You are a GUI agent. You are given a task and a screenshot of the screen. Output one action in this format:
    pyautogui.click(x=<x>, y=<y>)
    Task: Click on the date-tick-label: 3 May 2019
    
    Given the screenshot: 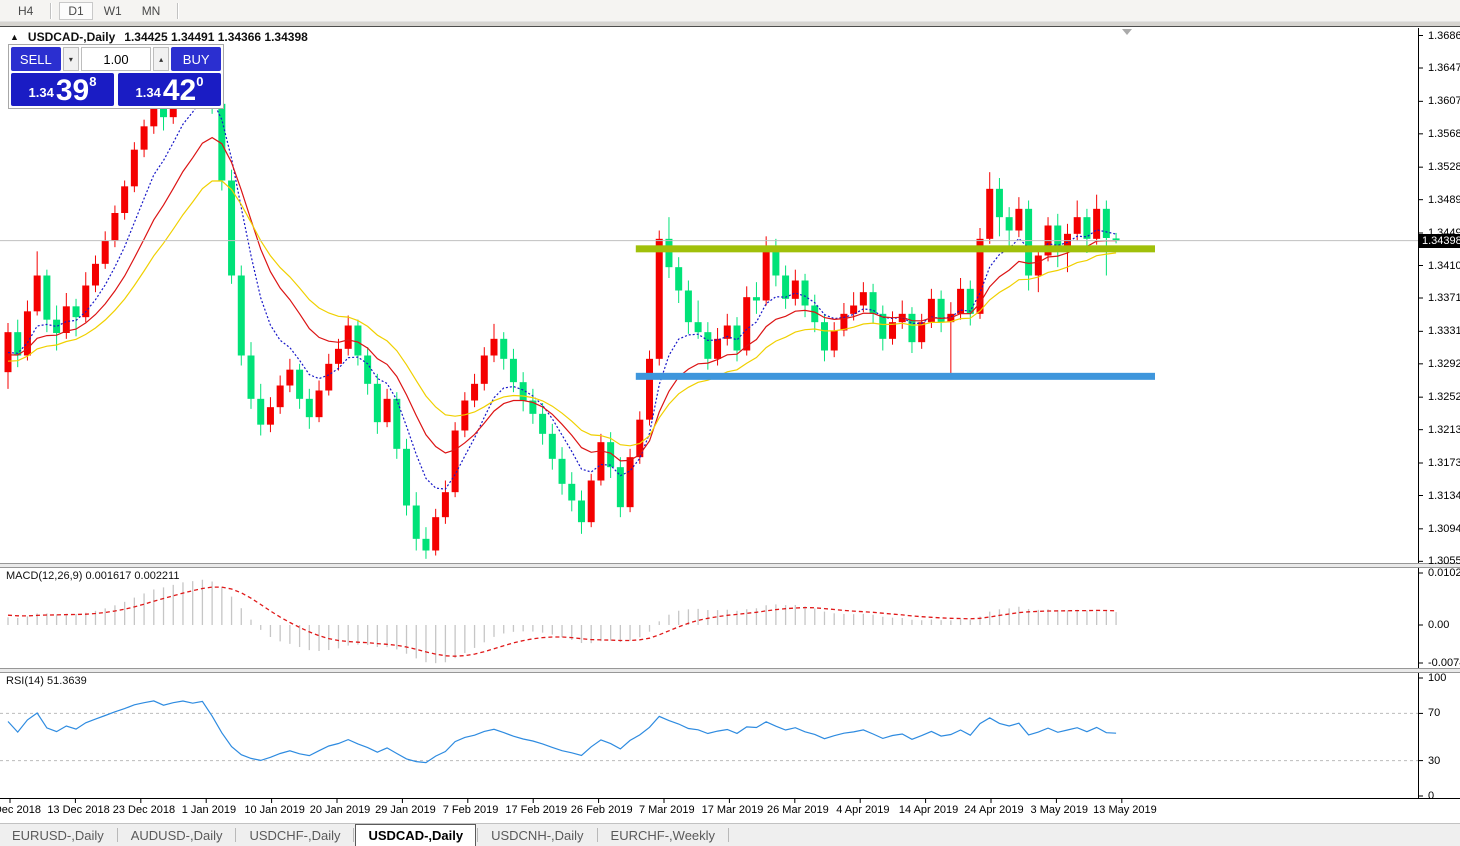 What is the action you would take?
    pyautogui.click(x=1059, y=810)
    